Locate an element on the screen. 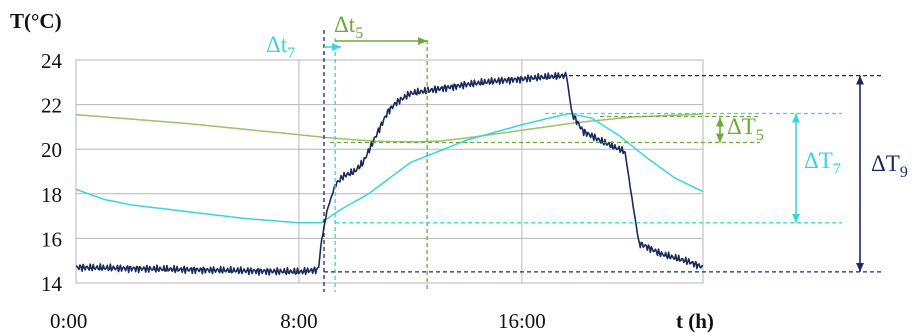  x-tick-label-16: 16:00 is located at coordinates (522, 321).